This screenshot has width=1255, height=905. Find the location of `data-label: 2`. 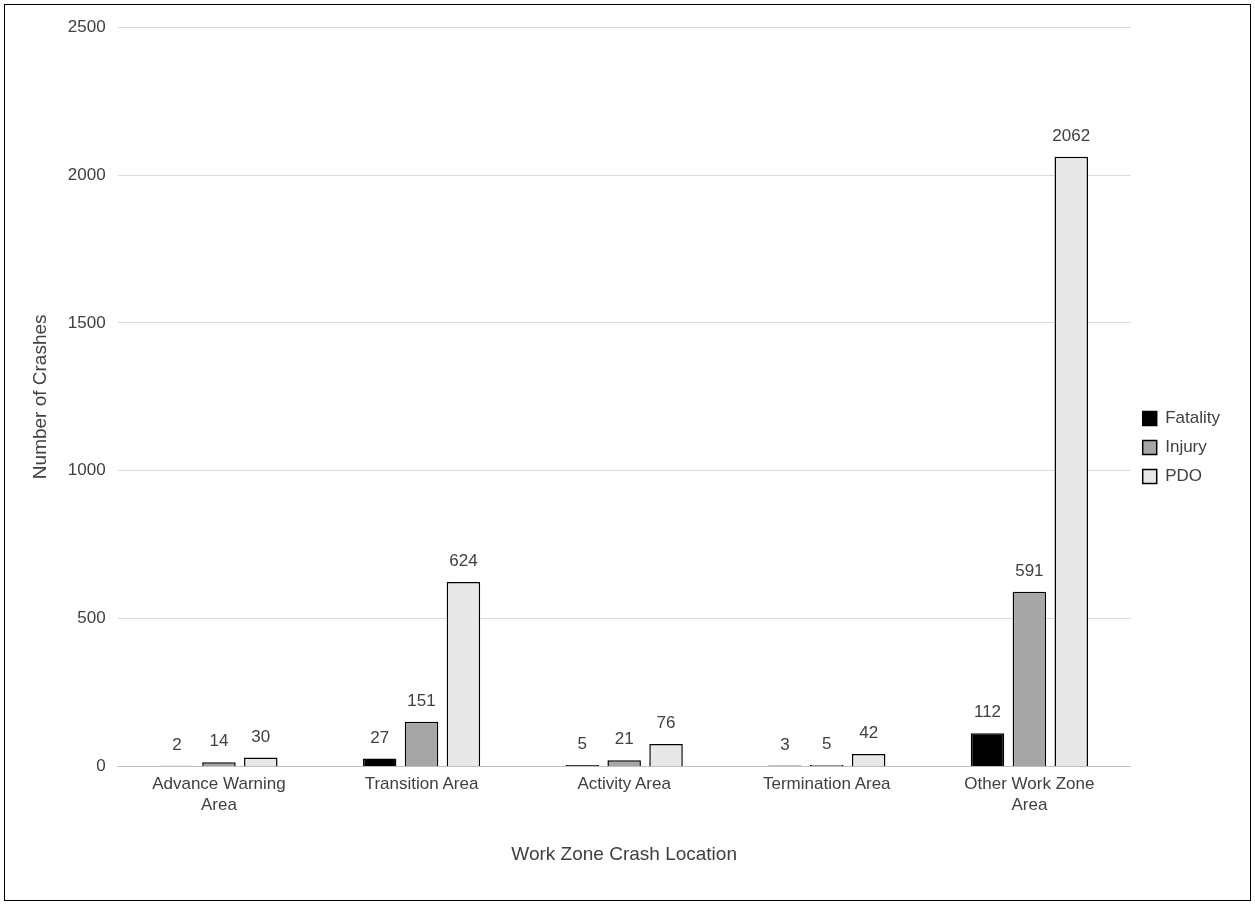

data-label: 2 is located at coordinates (177, 744).